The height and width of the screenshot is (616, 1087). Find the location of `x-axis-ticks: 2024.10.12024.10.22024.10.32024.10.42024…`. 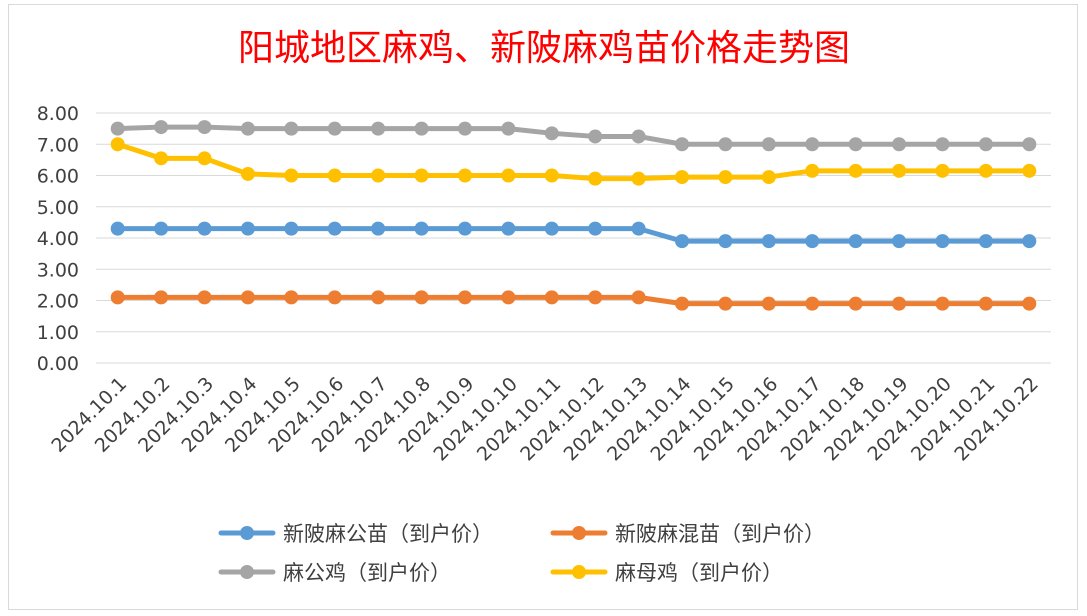

x-axis-ticks: 2024.10.12024.10.22024.10.32024.10.42024… is located at coordinates (545, 419).